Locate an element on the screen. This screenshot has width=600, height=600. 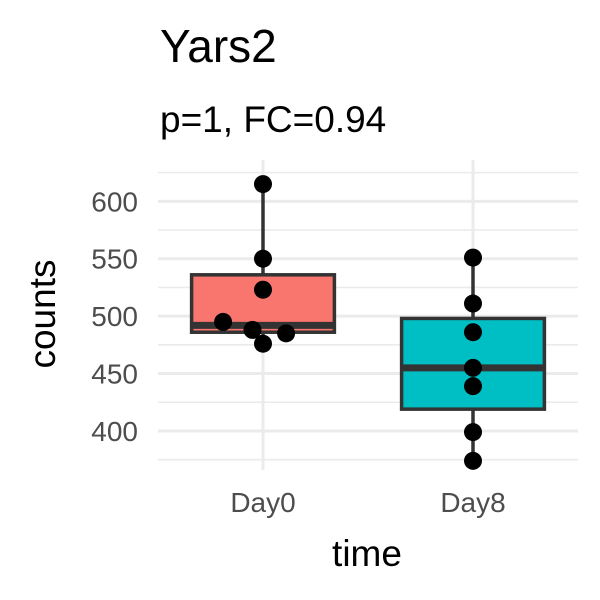
chart-subtitle: p=1, FC=0.94 is located at coordinates (273, 119).